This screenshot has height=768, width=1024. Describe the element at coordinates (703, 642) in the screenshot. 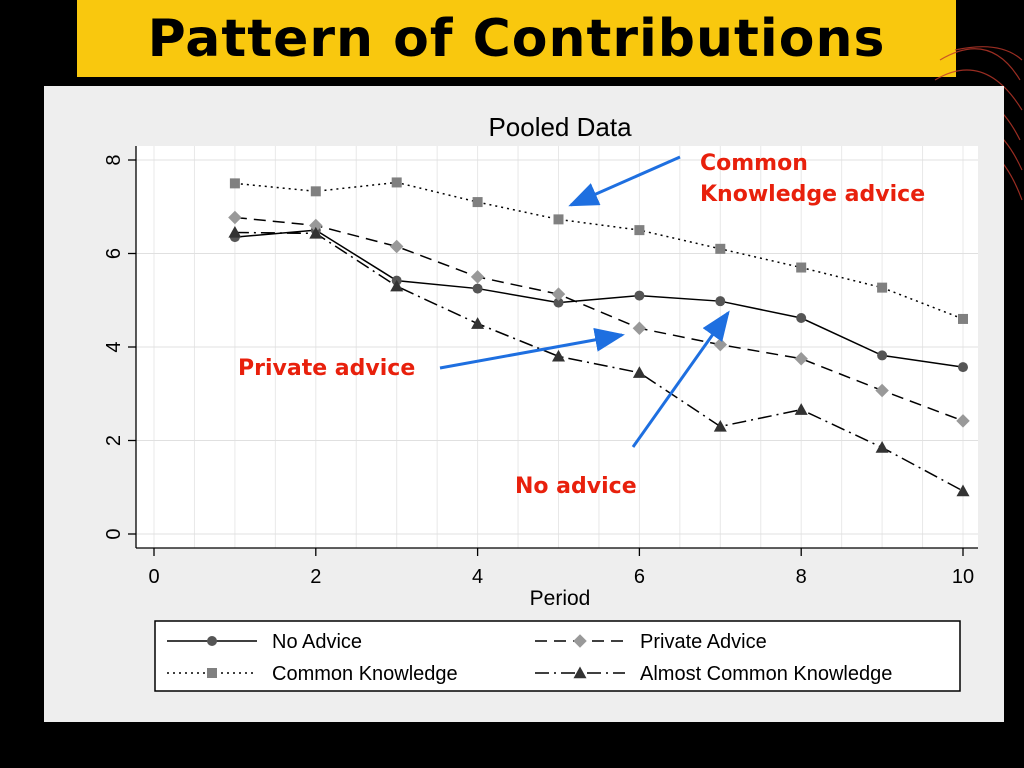

I see `legend-label: Private Advice` at that location.